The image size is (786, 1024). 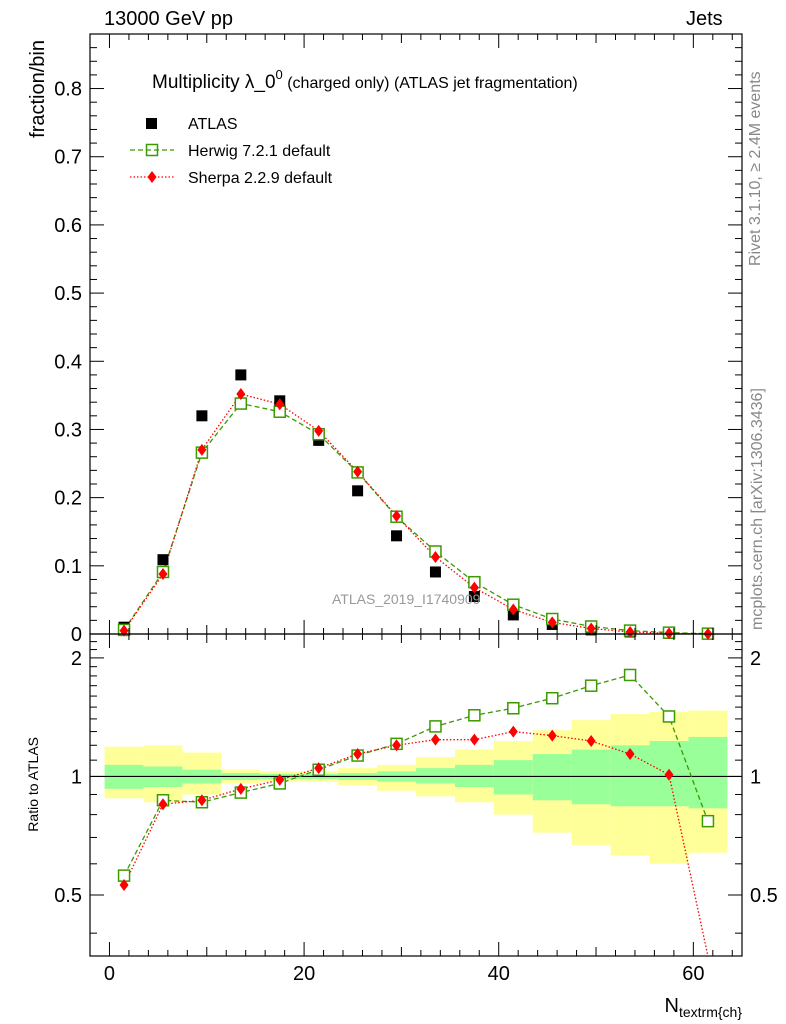 What do you see at coordinates (76, 659) in the screenshot?
I see `ratio-y-tick-label: 2` at bounding box center [76, 659].